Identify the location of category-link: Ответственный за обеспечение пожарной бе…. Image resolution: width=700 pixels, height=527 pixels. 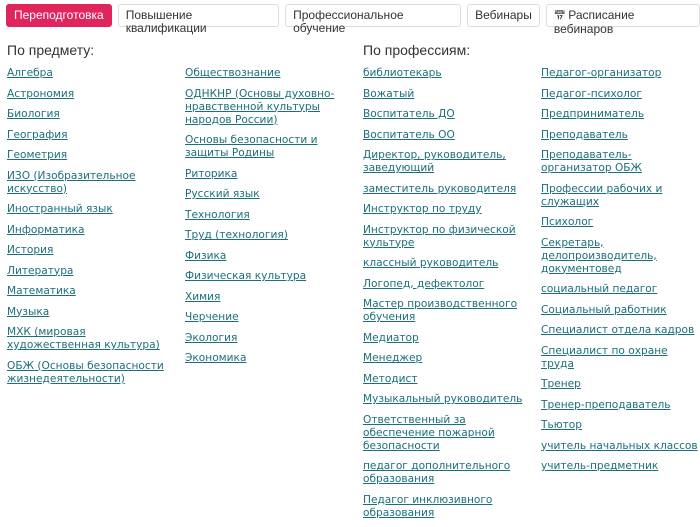
(429, 432).